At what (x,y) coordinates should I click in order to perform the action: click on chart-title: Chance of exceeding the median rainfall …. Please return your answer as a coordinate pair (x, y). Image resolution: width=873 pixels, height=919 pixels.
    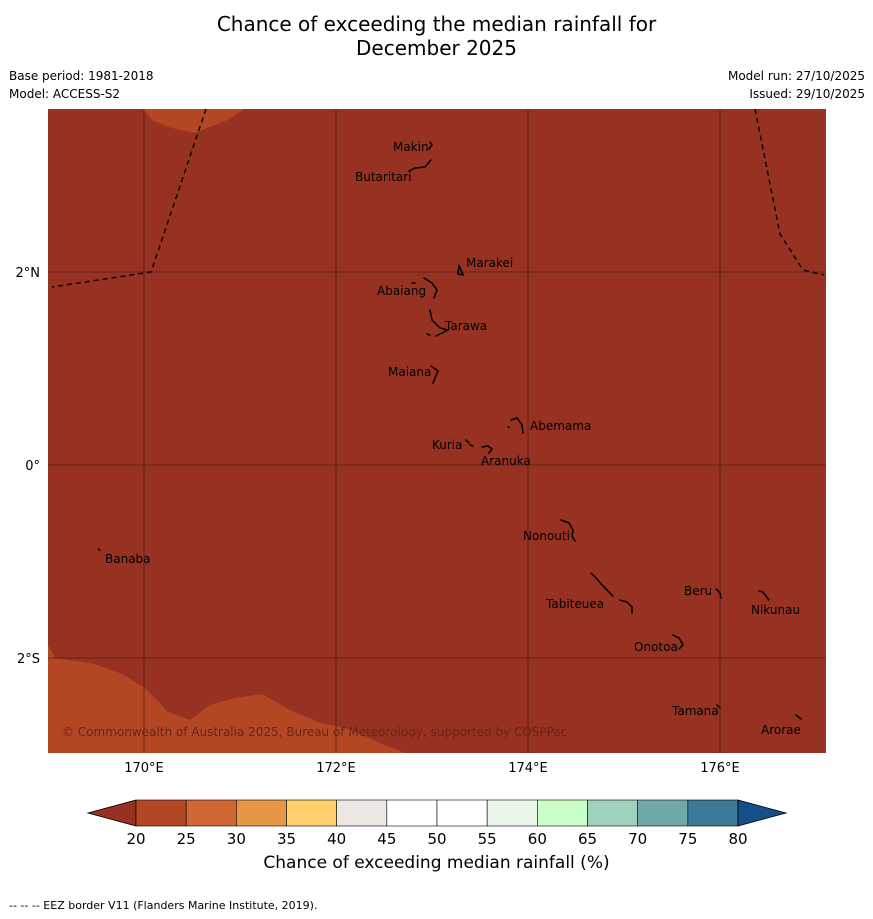
    Looking at the image, I should click on (436, 36).